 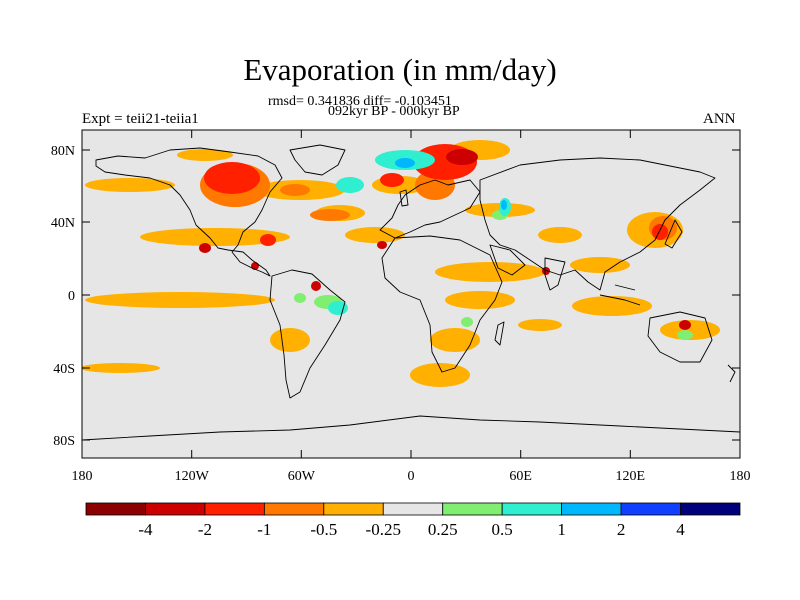 What do you see at coordinates (394, 111) in the screenshot?
I see `period-label: 092kyr BP - 000kyr BP` at bounding box center [394, 111].